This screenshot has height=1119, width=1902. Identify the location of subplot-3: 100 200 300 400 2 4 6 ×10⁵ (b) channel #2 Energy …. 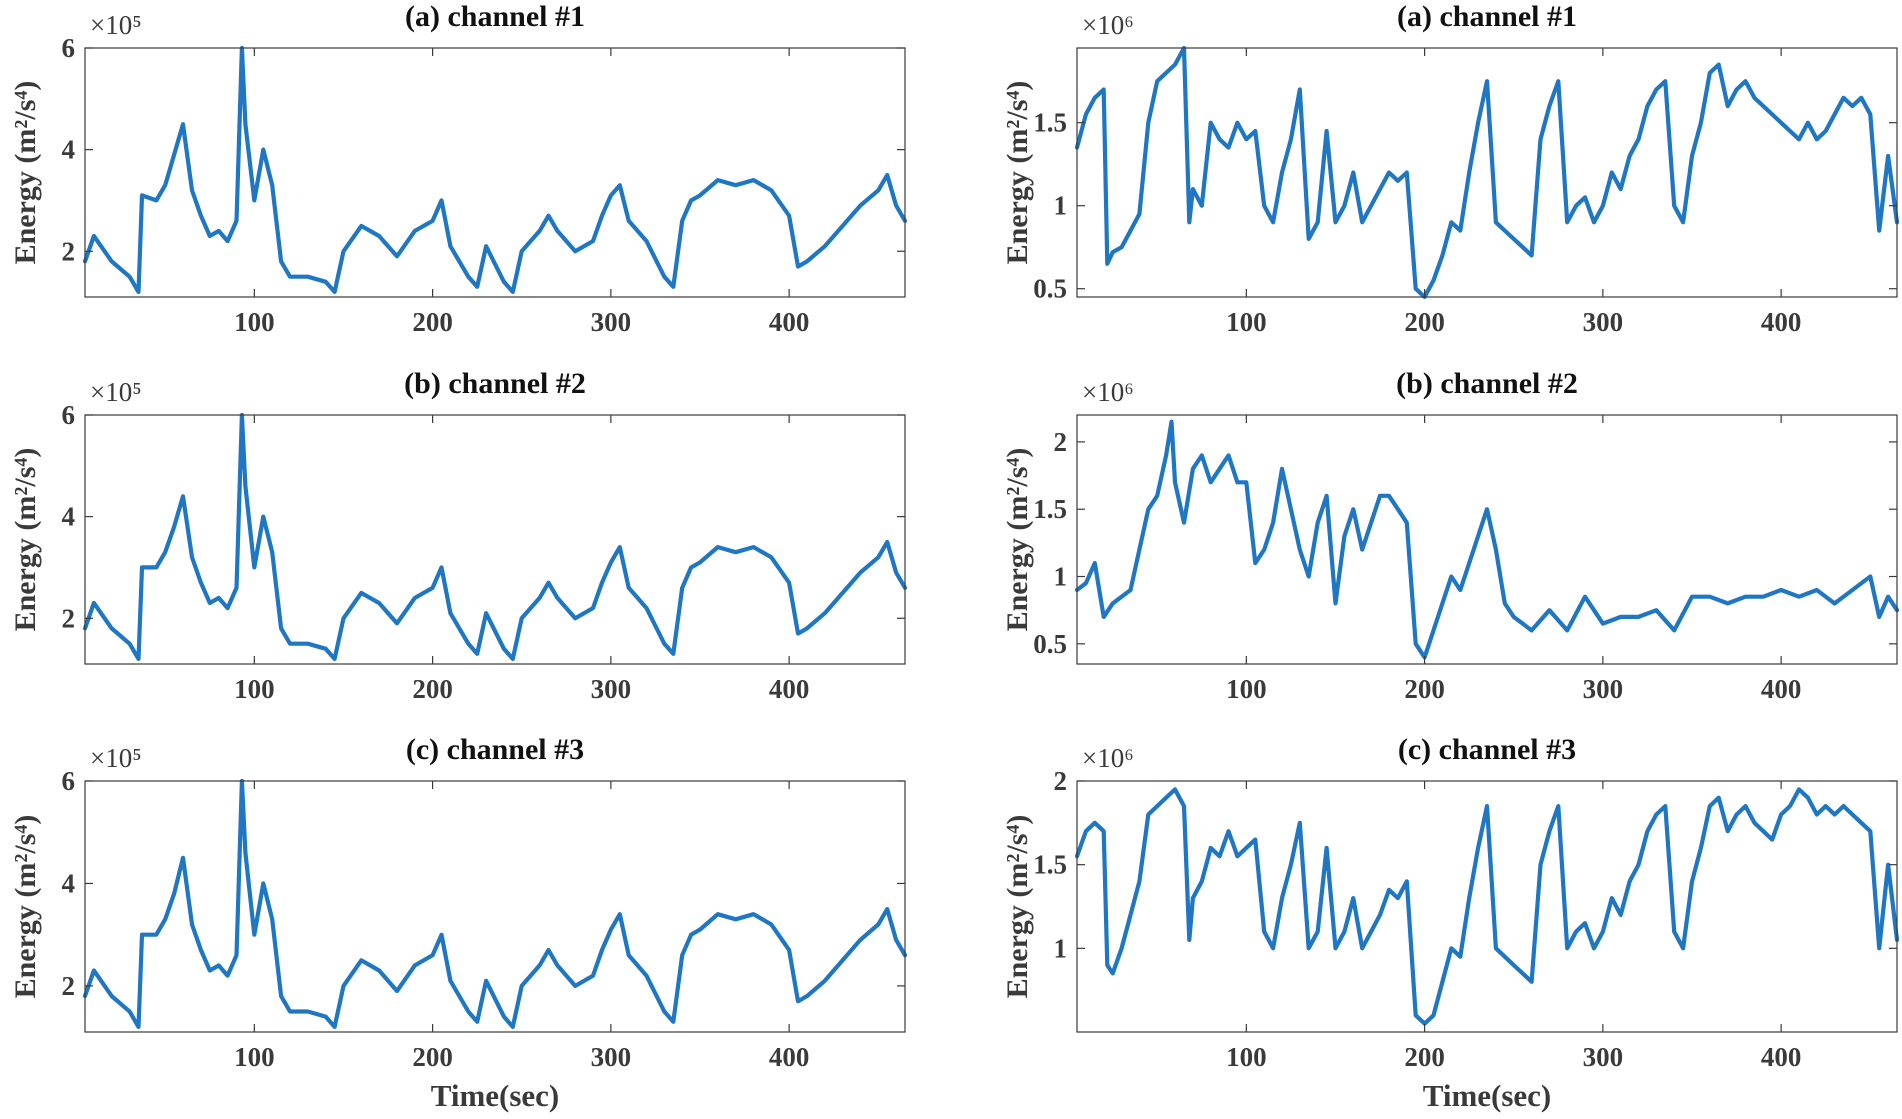
(458, 535).